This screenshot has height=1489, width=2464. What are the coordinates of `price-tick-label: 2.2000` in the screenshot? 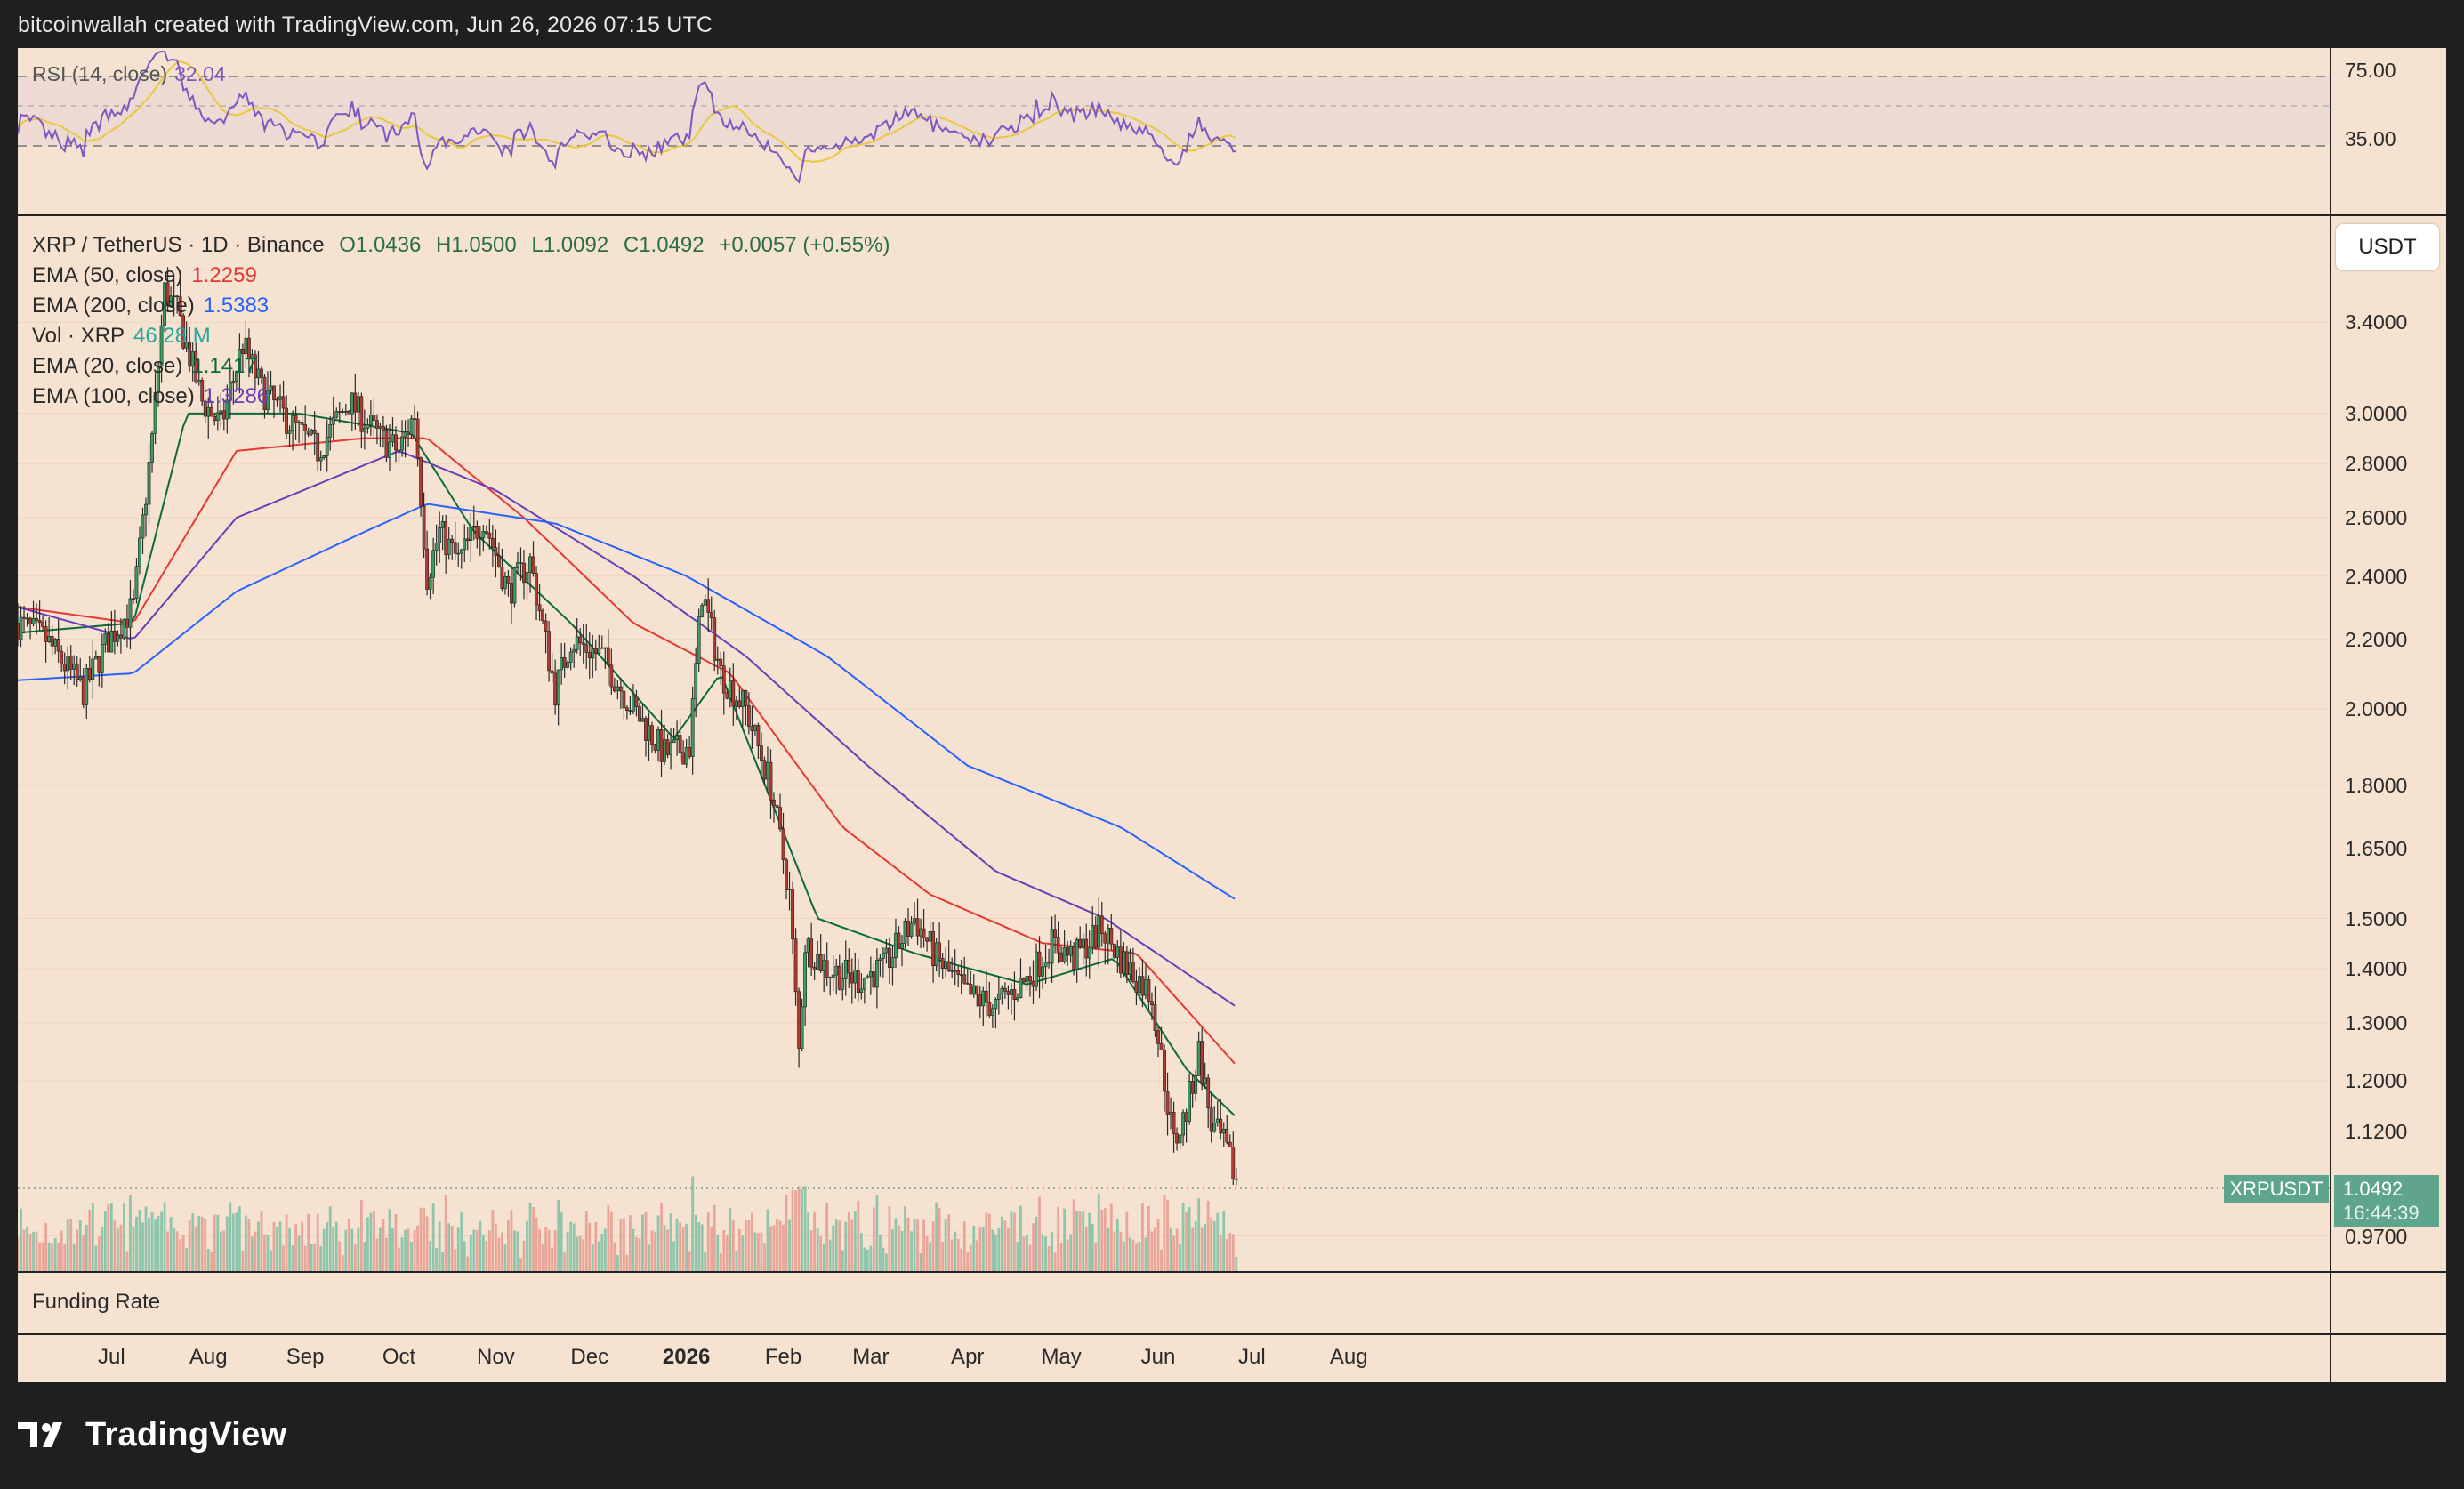 It's located at (2376, 639).